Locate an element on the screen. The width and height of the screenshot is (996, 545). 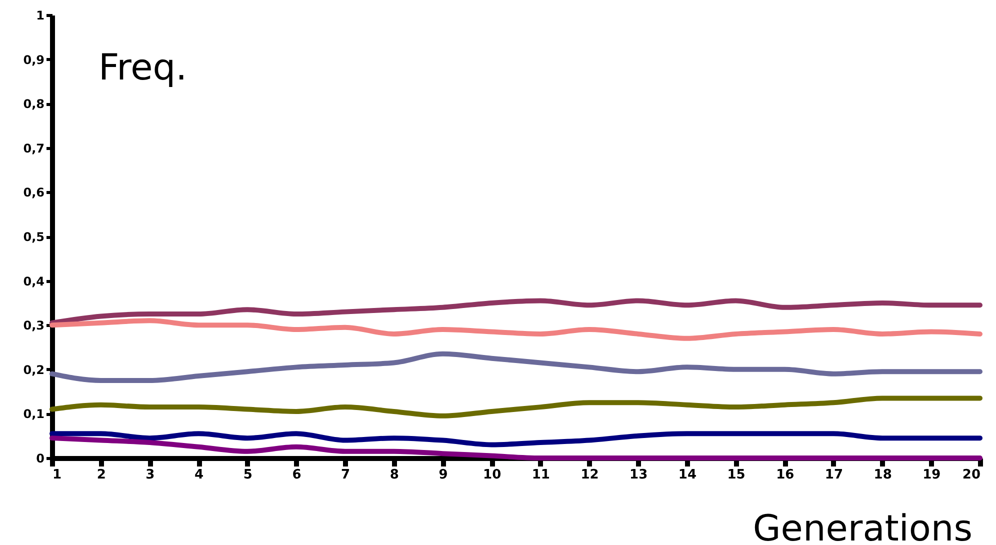
x-tick-label: 9 is located at coordinates (443, 475).